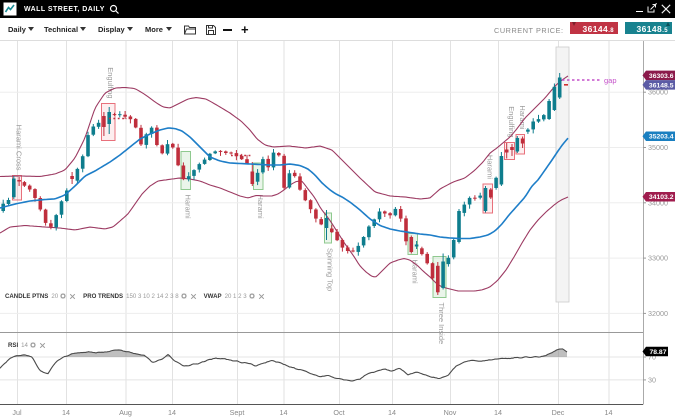  I want to click on svg-text: Harami Cross, so click(19, 148).